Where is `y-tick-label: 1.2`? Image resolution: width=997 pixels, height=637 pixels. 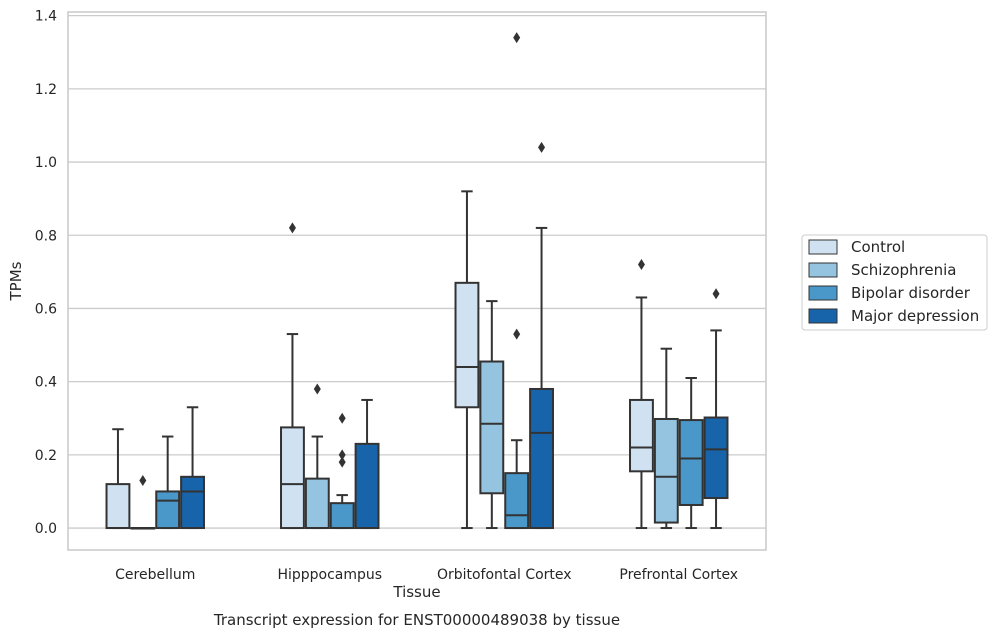
y-tick-label: 1.2 is located at coordinates (46, 90).